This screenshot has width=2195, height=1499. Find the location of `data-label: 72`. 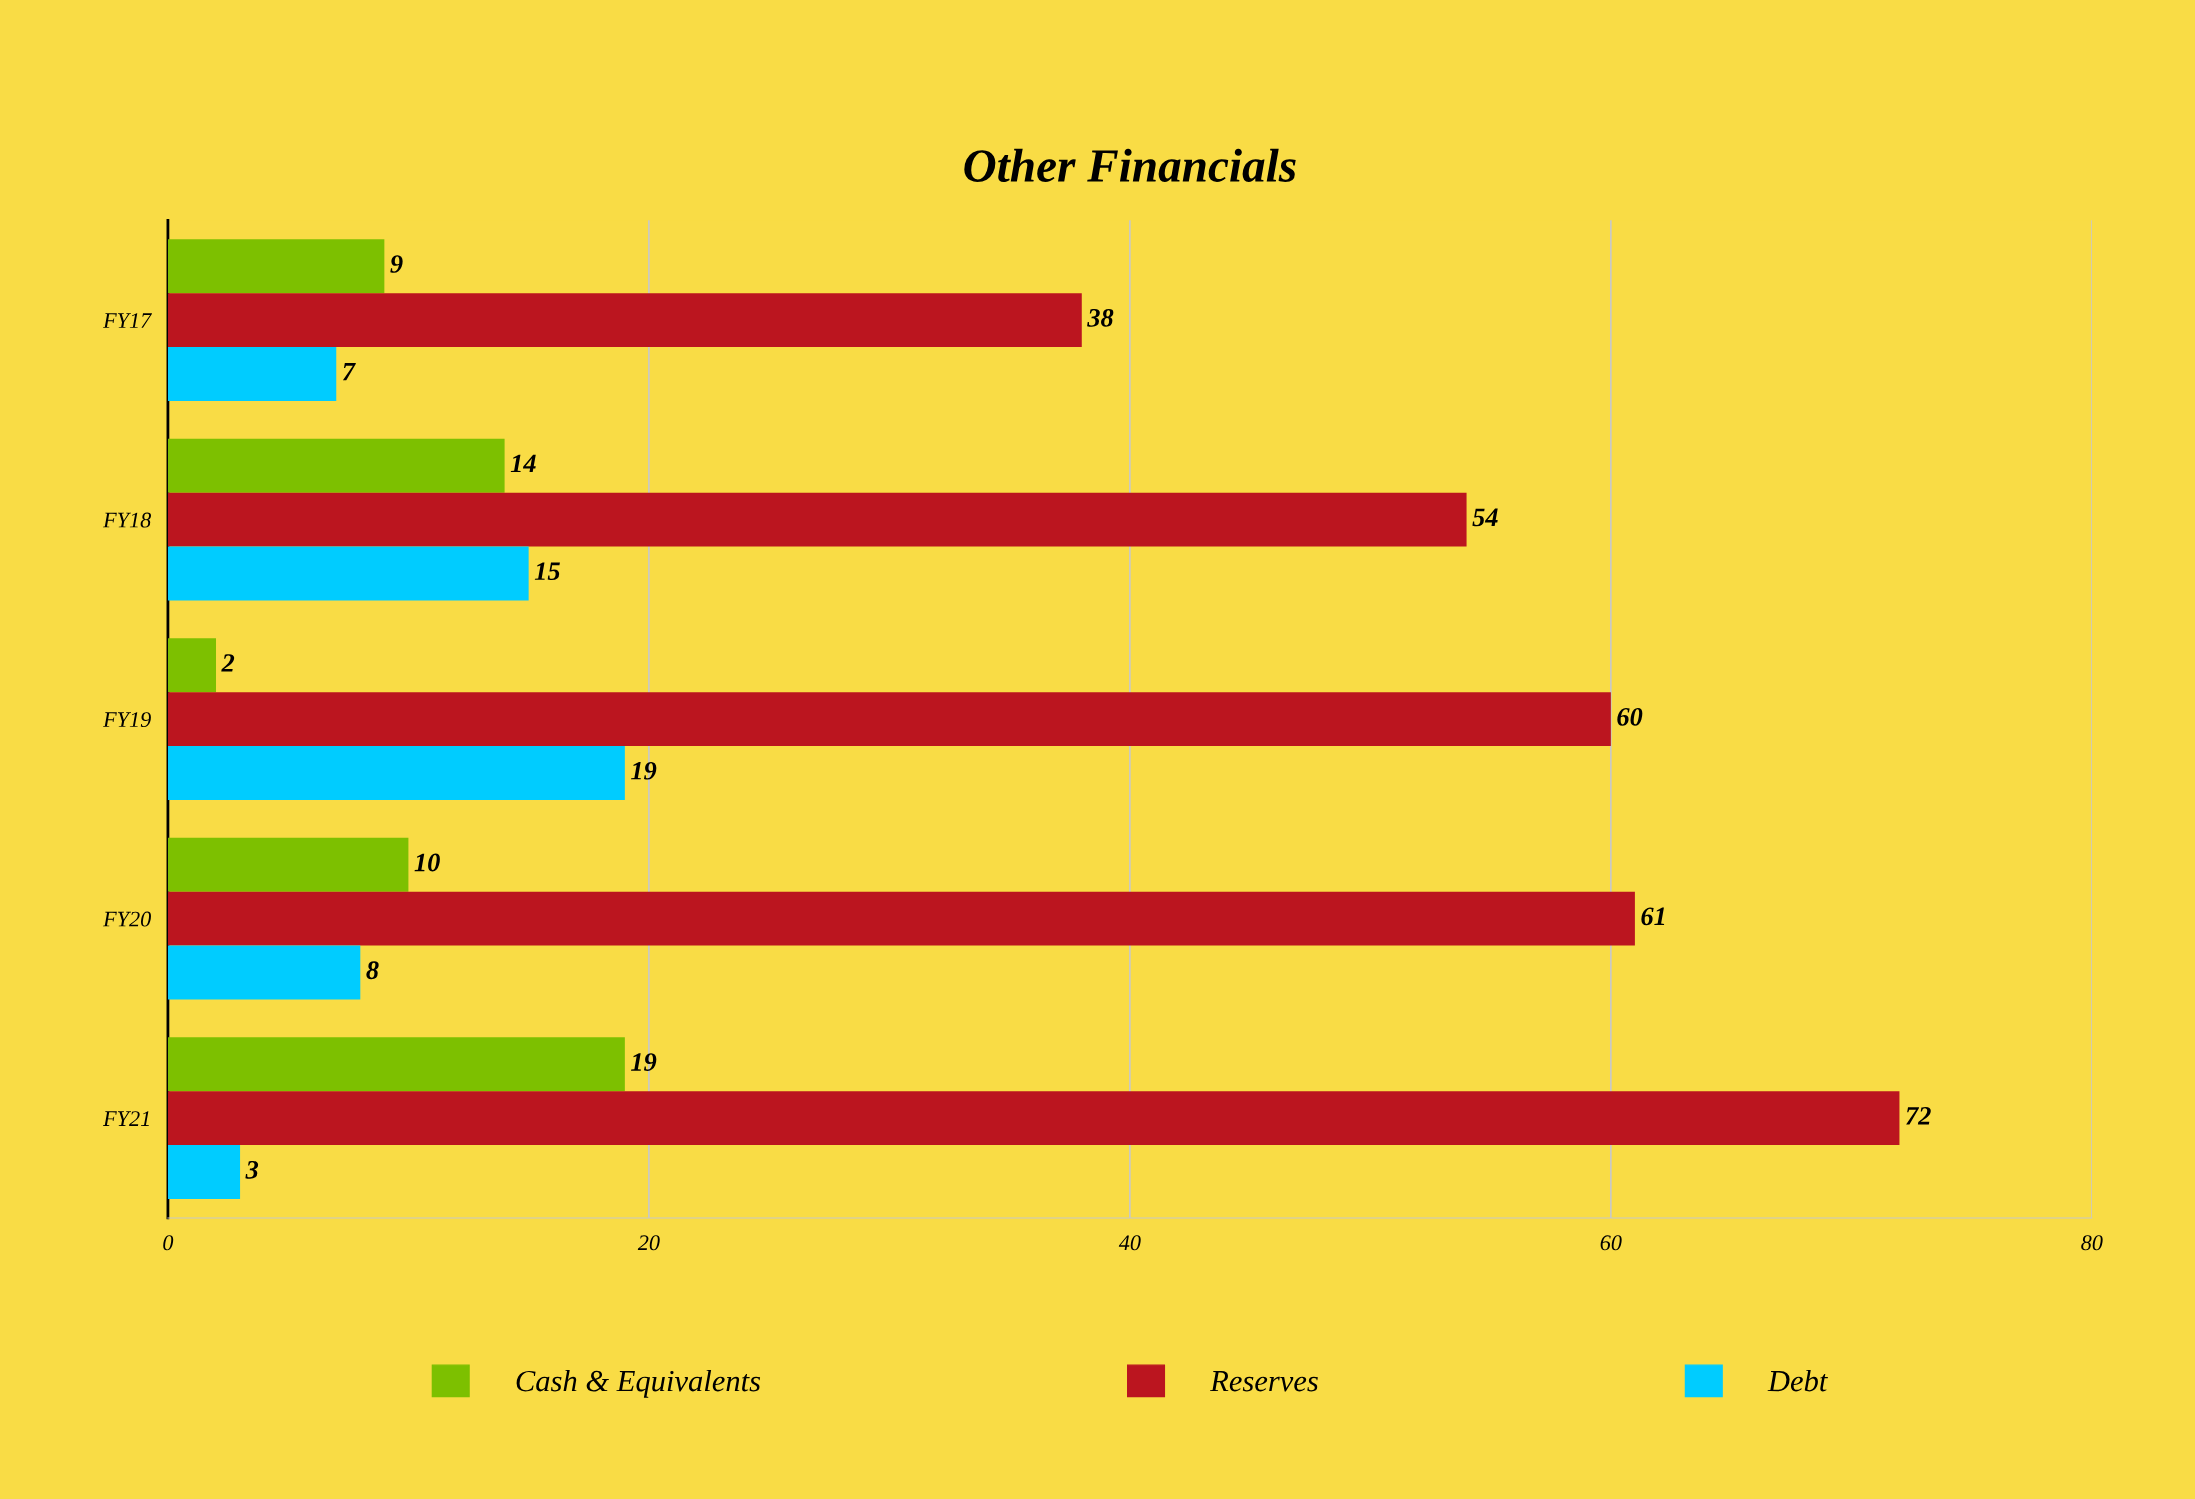

data-label: 72 is located at coordinates (1918, 1116).